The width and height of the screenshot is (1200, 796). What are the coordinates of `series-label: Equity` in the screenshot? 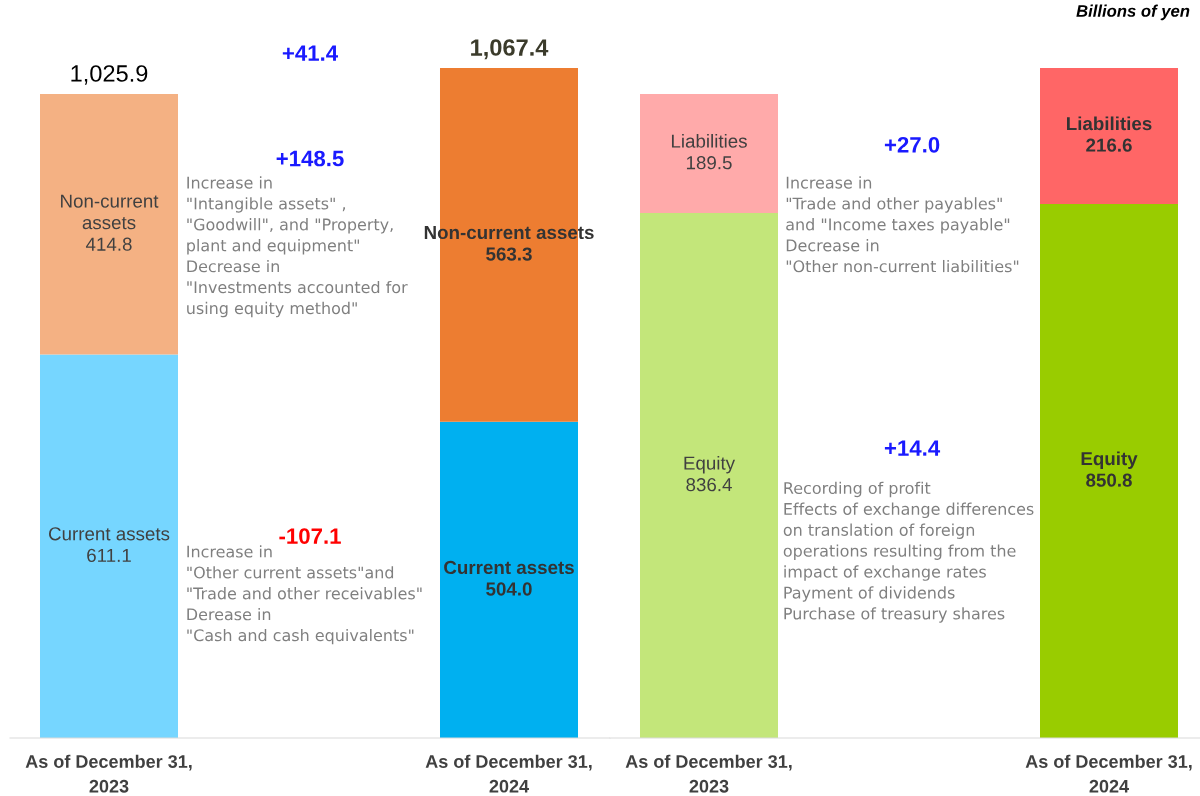 It's located at (1109, 460).